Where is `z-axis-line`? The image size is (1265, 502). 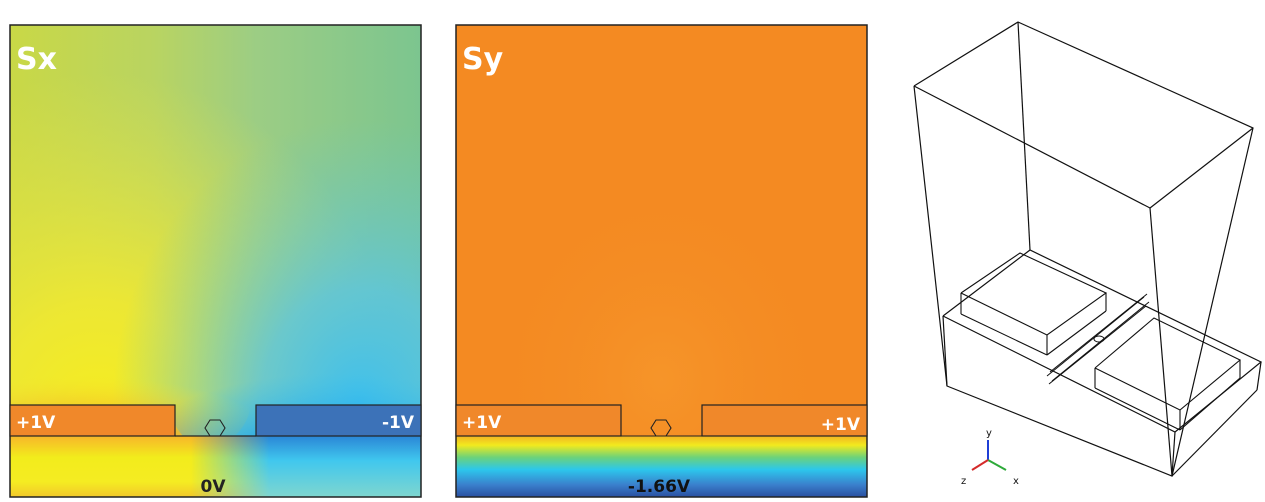 z-axis-line is located at coordinates (980, 465).